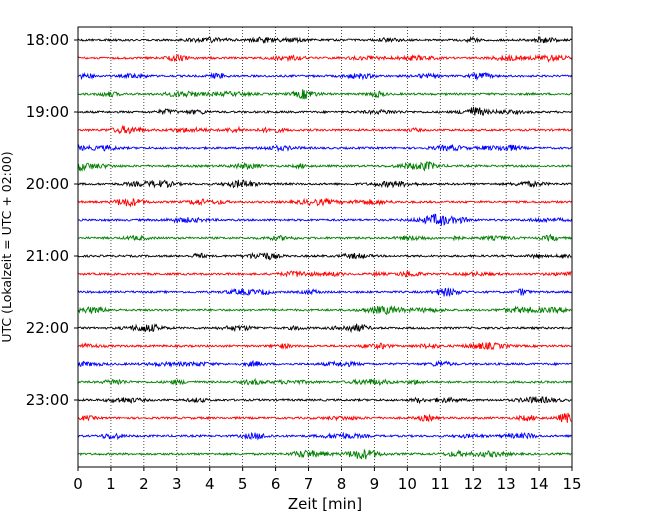 The width and height of the screenshot is (650, 520). I want to click on x-tick-label: 10, so click(407, 484).